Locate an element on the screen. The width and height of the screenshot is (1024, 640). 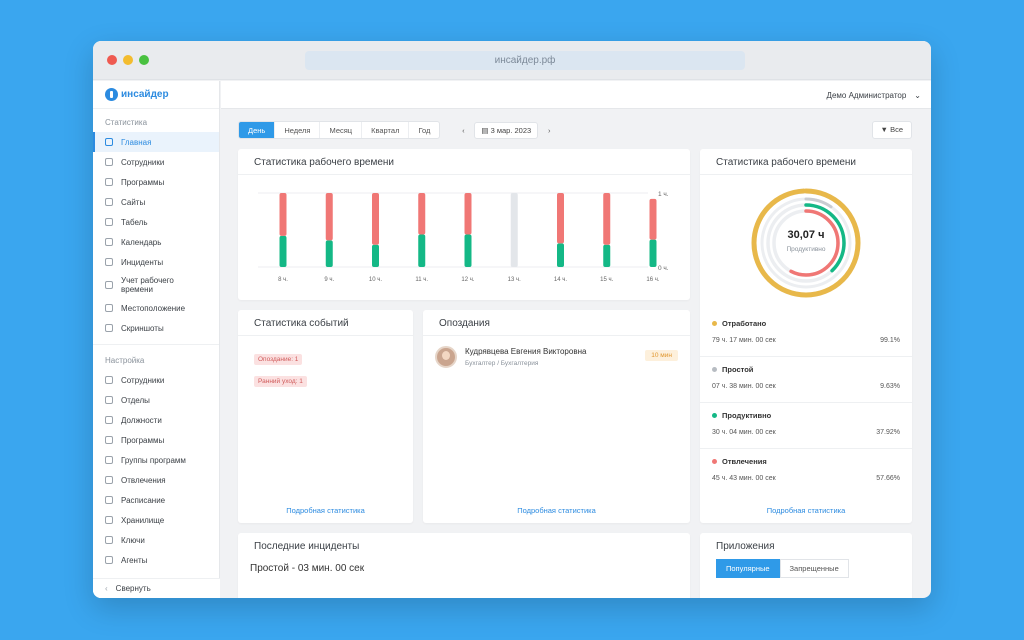
date-picker: ▤ 3 мар. 2023 is located at coordinates (506, 130).